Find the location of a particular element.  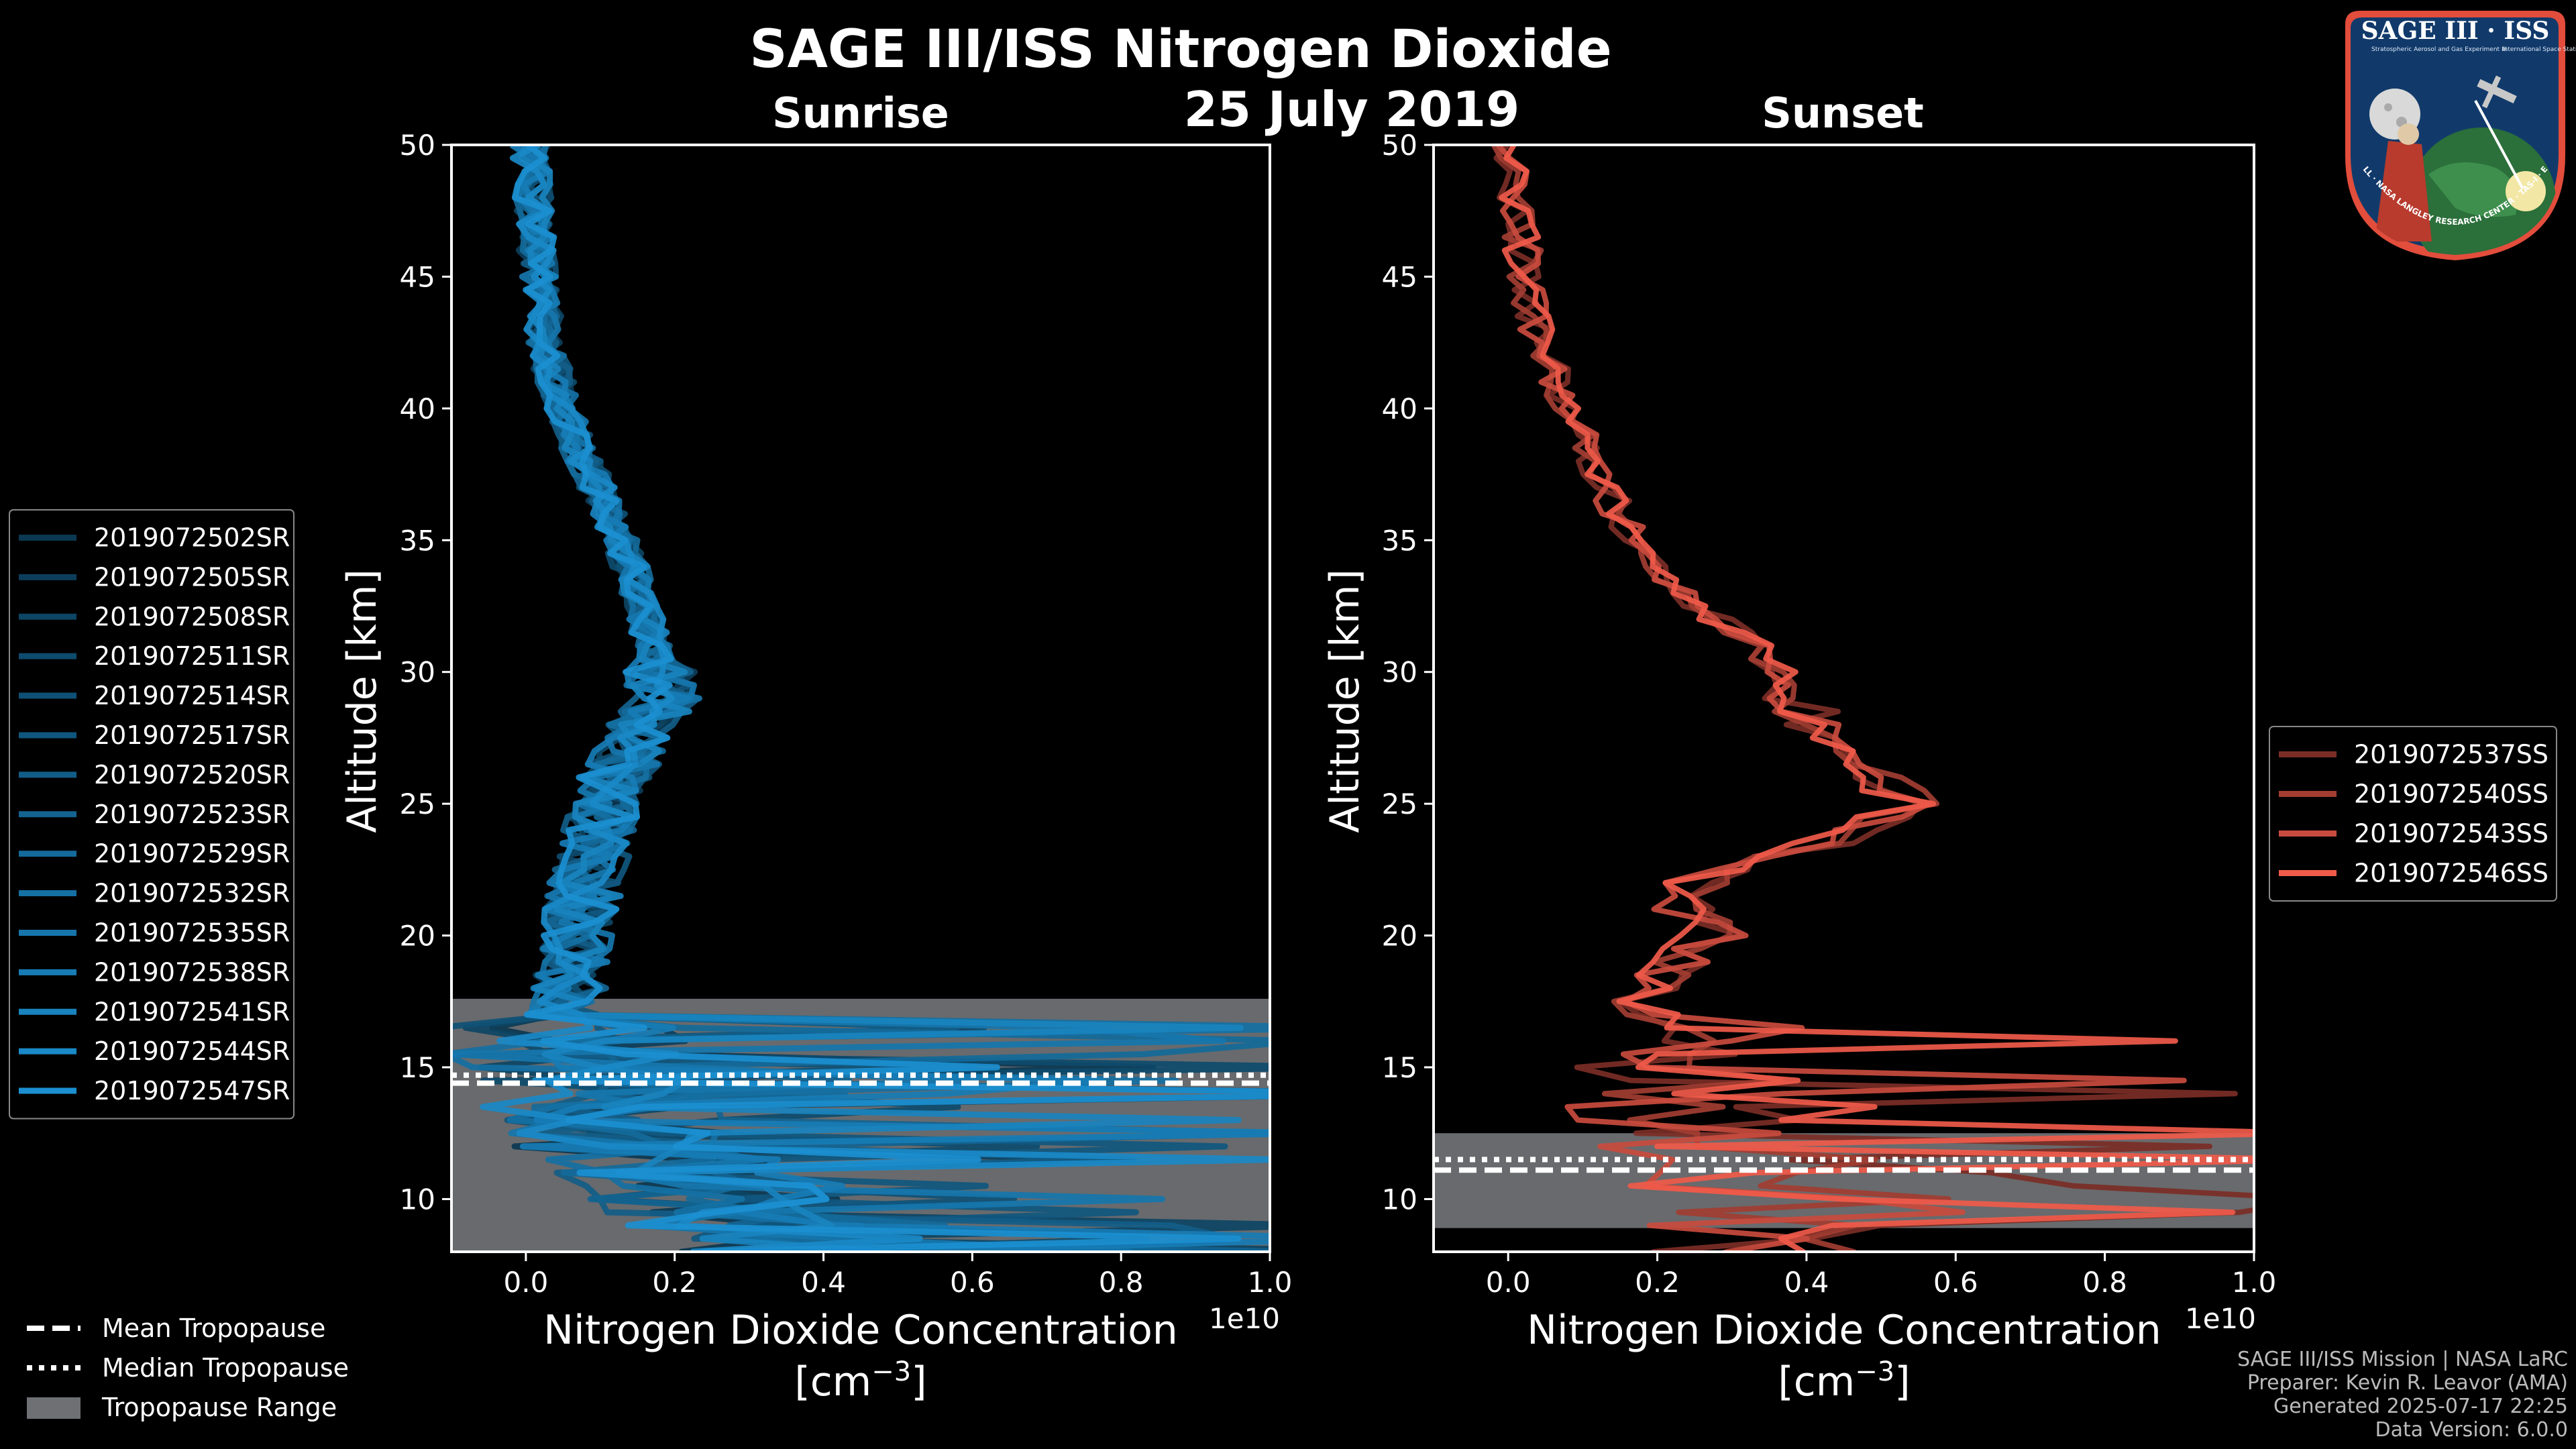

legend-label-2019072529SR: 2019072529SR is located at coordinates (192, 854).